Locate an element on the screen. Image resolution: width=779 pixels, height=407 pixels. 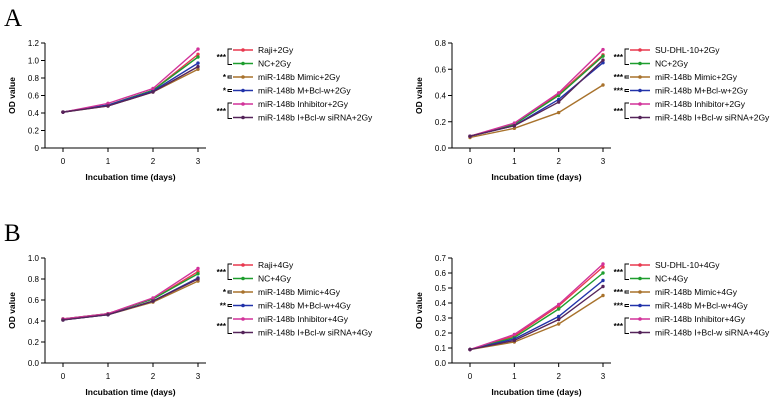
y-tick-label: 1.2 is located at coordinates (34, 43).